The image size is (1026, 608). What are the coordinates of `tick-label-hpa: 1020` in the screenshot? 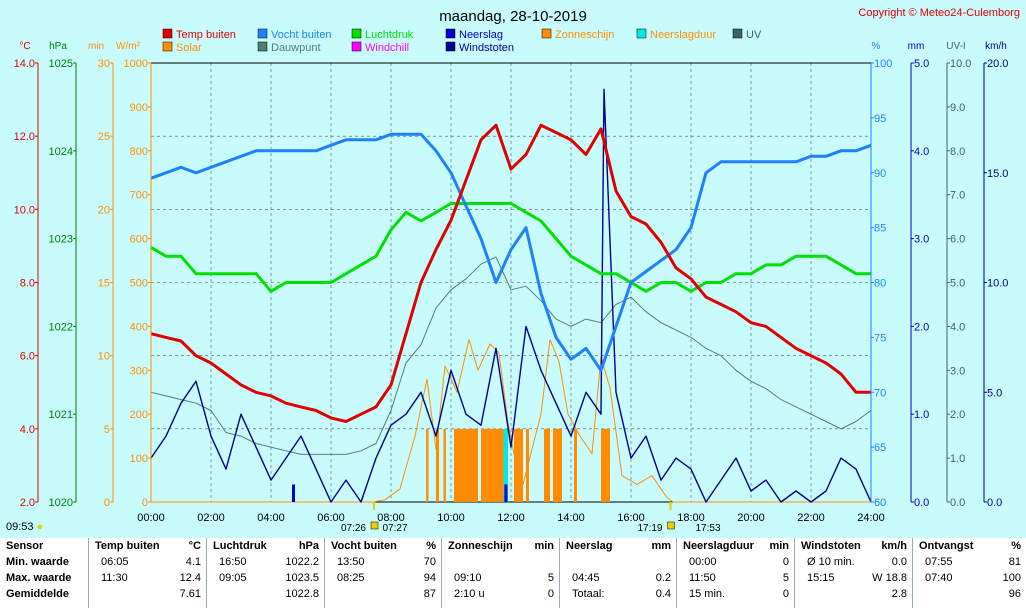 It's located at (61, 503).